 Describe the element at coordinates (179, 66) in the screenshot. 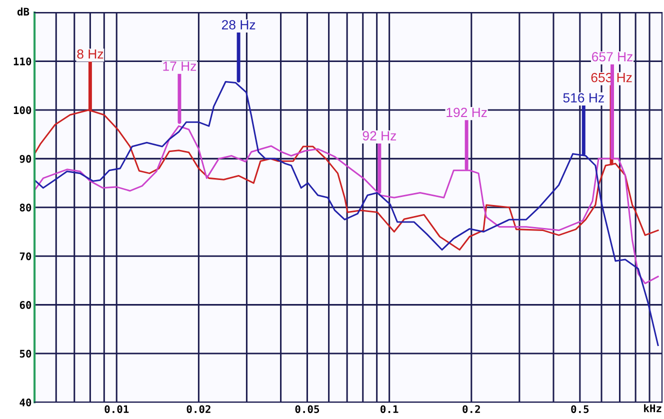

I see `annotation: 17 Hz` at that location.